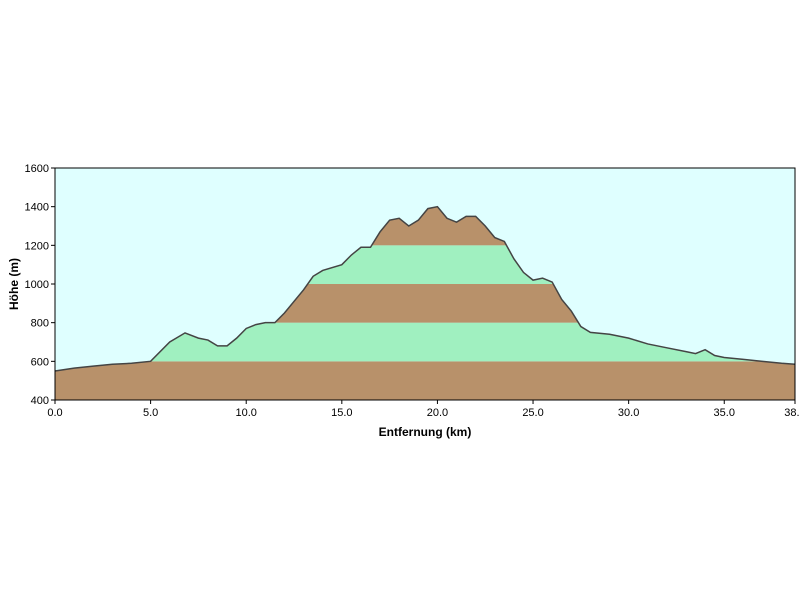 This screenshot has height=605, width=800. I want to click on x-tick-label: 38.7, so click(792, 413).